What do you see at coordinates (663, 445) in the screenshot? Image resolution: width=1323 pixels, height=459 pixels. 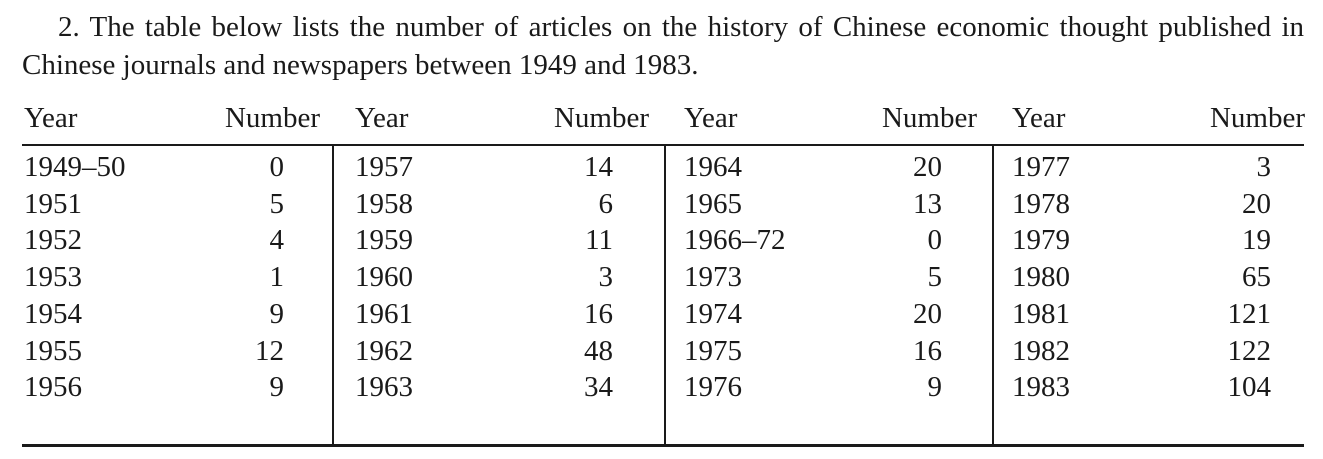 I see `table-bottom-rule` at bounding box center [663, 445].